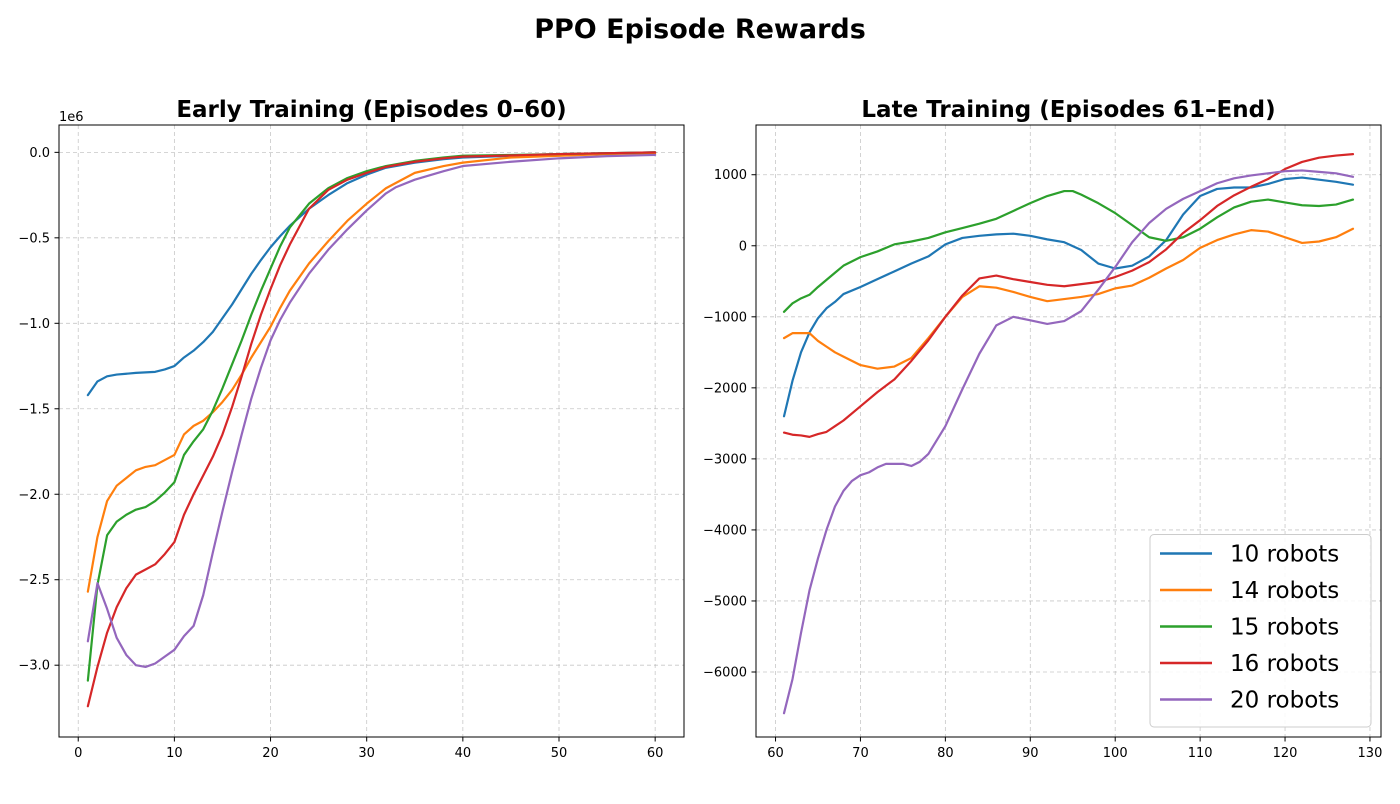 The image size is (1400, 804). I want to click on y-tick-label: −3000, so click(725, 459).